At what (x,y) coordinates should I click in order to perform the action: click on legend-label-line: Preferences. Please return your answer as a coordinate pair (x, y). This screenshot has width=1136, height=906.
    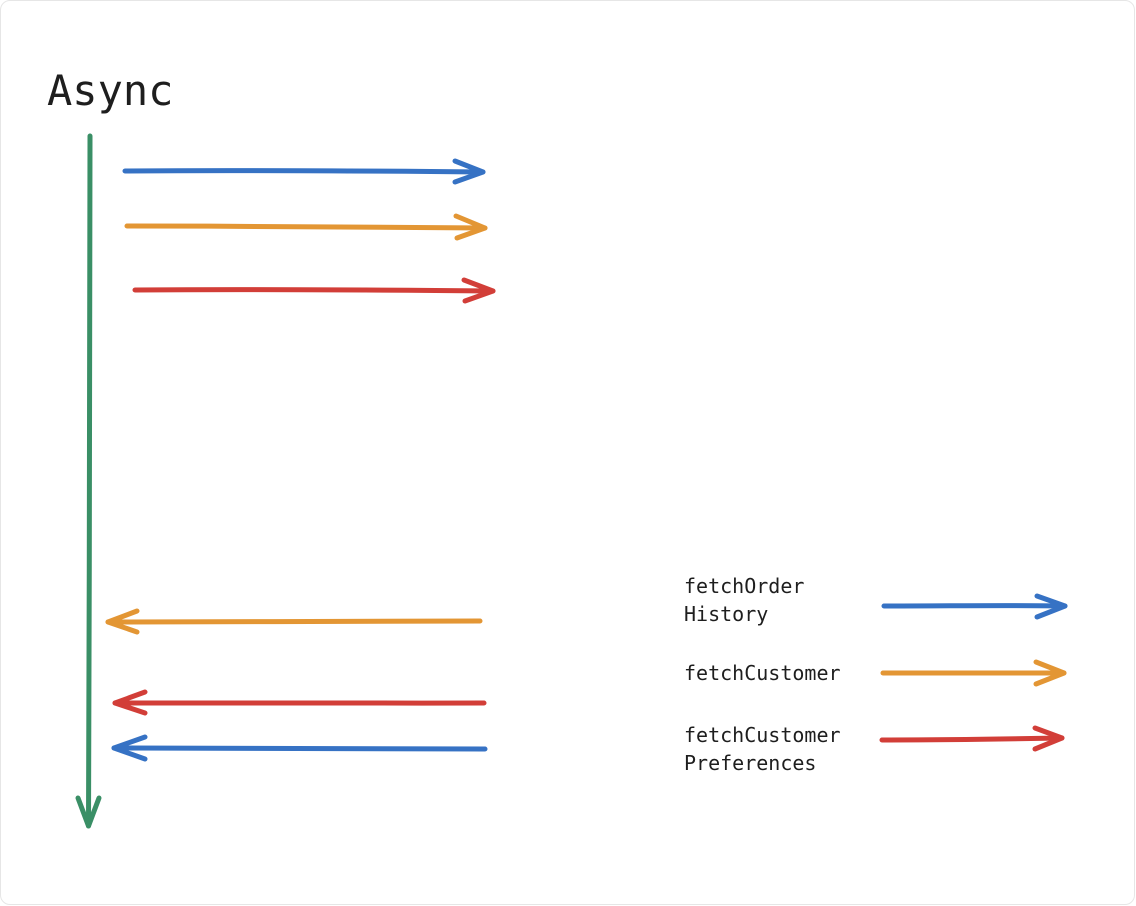
    Looking at the image, I should click on (750, 763).